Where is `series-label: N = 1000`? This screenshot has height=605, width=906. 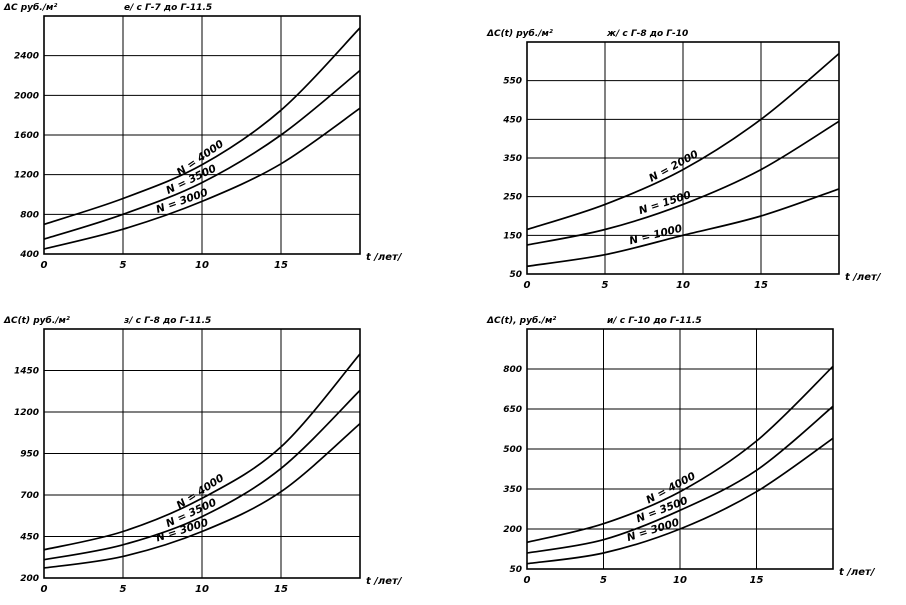 series-label: N = 1000 is located at coordinates (655, 235).